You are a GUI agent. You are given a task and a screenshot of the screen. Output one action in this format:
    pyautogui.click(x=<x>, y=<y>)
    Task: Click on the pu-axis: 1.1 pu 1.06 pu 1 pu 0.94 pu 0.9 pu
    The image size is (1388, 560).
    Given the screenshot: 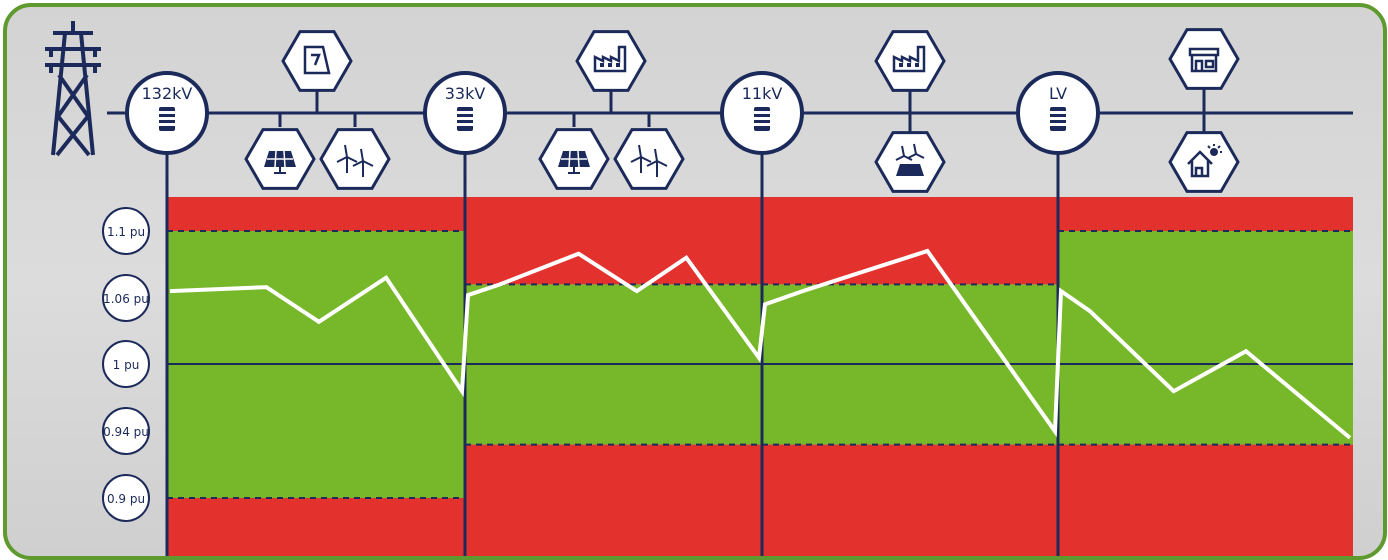 What is the action you would take?
    pyautogui.click(x=126, y=364)
    